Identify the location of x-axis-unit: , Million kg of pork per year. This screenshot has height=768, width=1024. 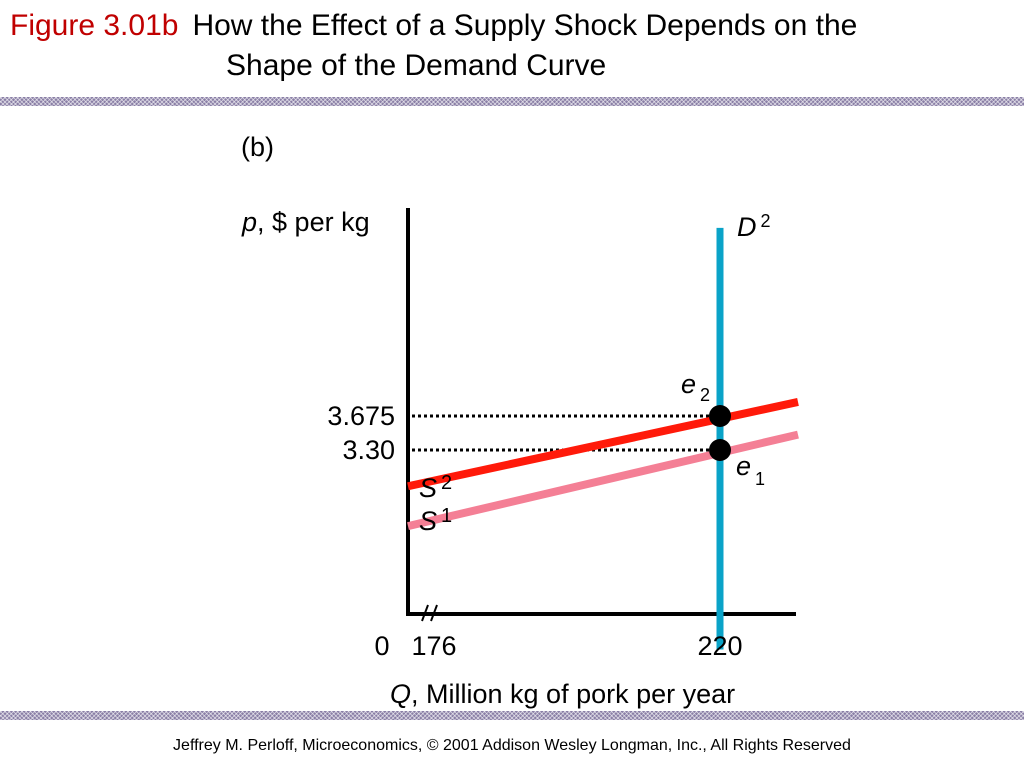
(573, 694).